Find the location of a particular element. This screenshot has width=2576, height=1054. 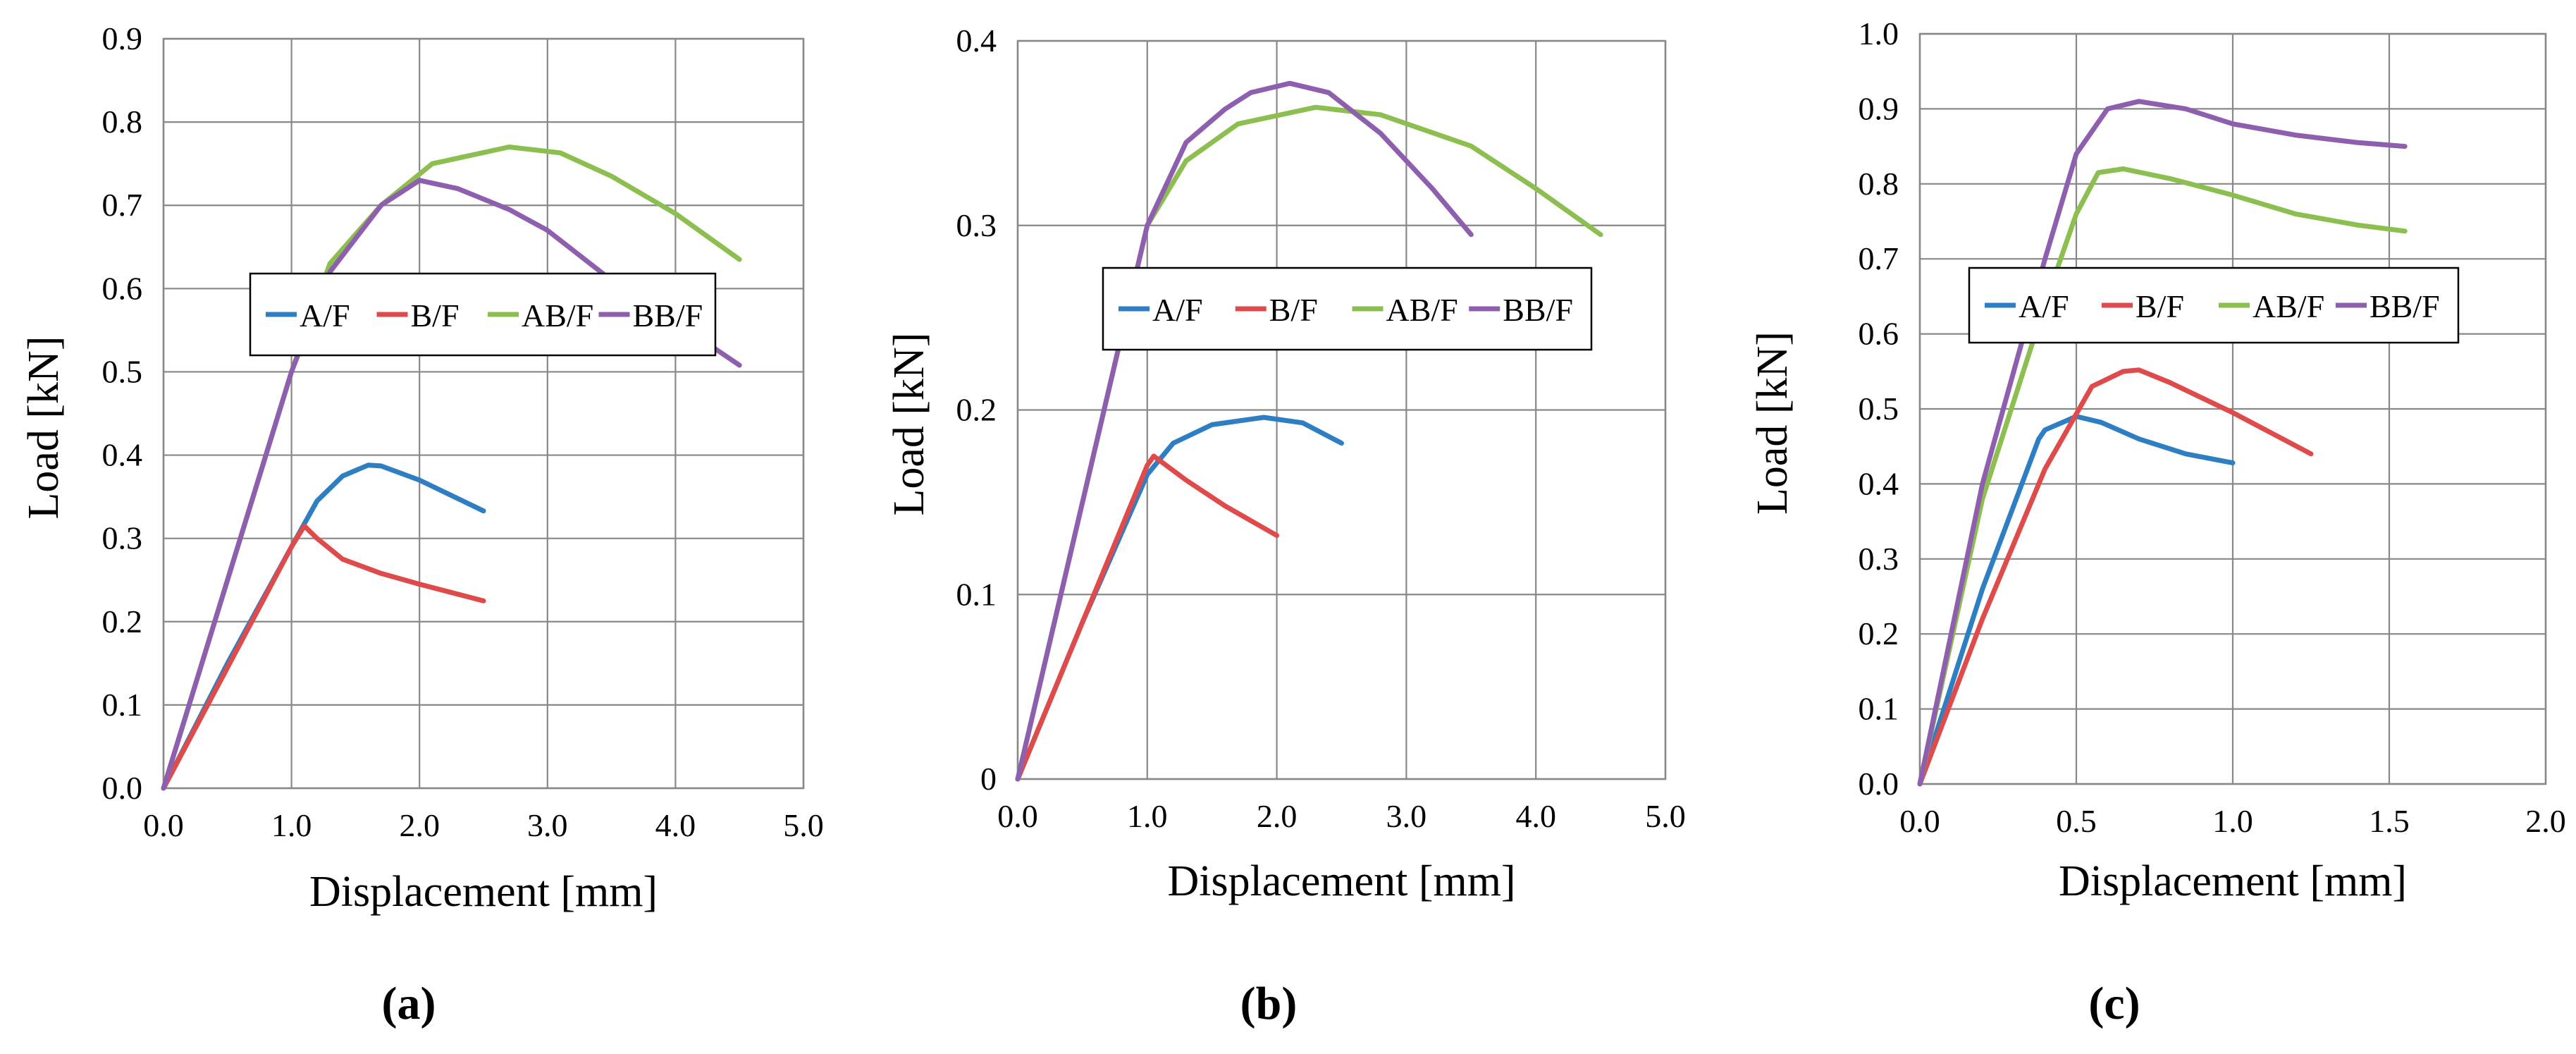

series-line-a-f is located at coordinates (1180, 598).